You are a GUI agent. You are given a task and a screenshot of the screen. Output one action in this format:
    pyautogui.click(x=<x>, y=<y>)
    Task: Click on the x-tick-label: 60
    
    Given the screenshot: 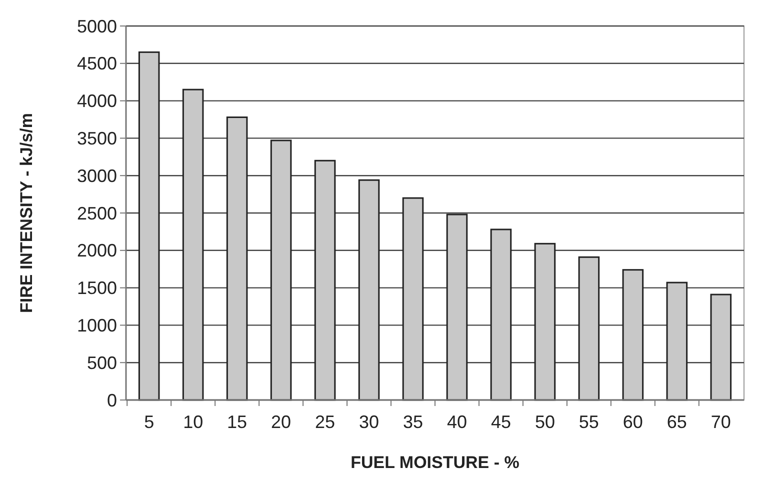 What is the action you would take?
    pyautogui.click(x=632, y=422)
    